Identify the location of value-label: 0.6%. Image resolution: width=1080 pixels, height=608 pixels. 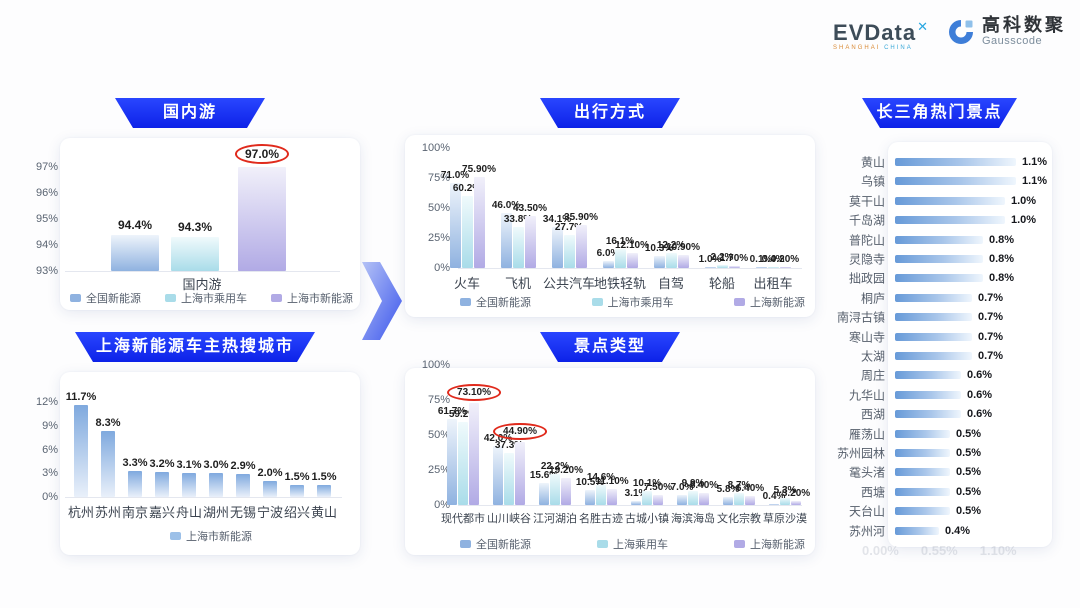
(980, 394).